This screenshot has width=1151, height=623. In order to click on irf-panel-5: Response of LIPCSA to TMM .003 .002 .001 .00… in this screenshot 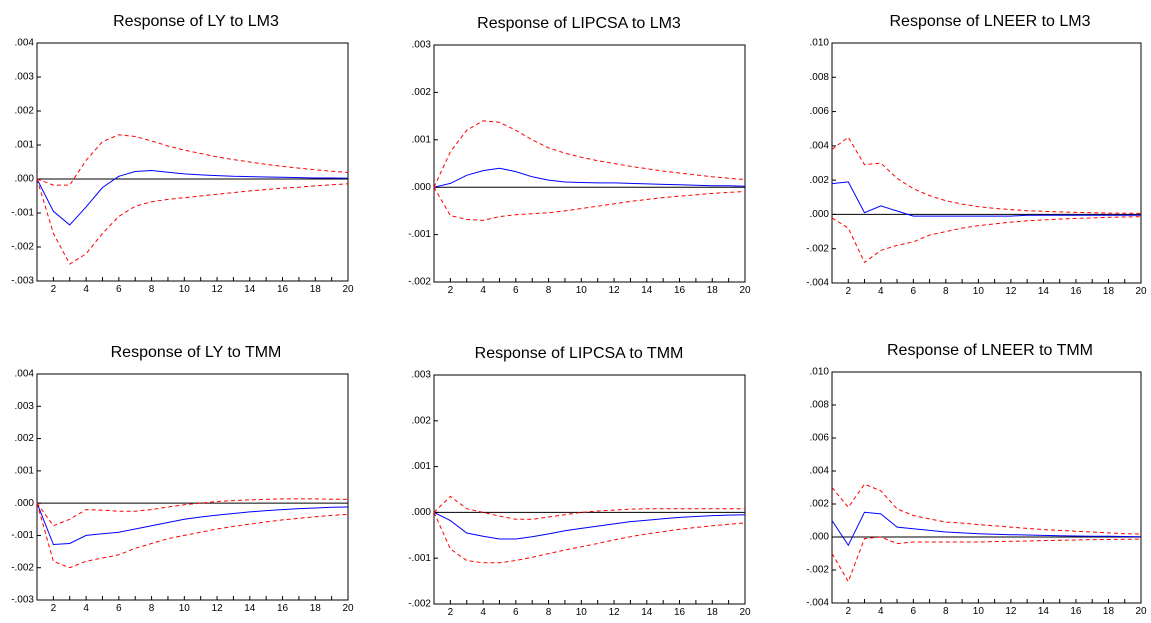, I will do `click(579, 481)`.